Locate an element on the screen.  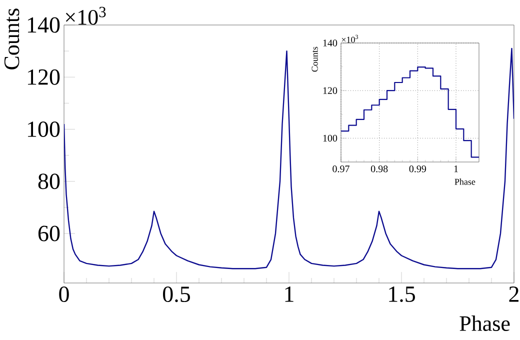
x-tick-label: 2 is located at coordinates (513, 294).